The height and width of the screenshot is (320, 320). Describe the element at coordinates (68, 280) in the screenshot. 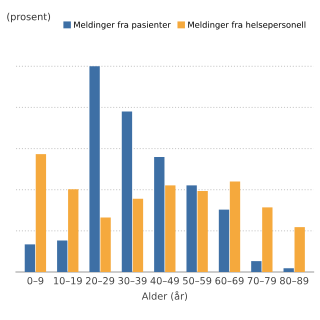

I see `x-tick-label: 10–19` at that location.